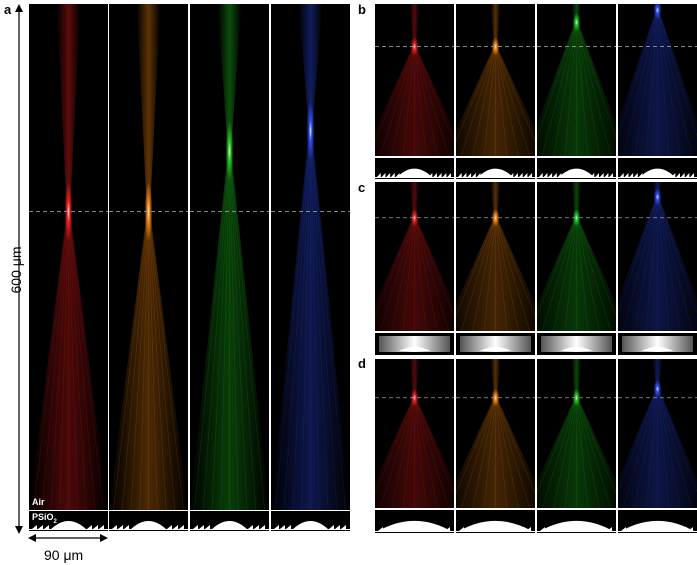  What do you see at coordinates (414, 80) in the screenshot?
I see `panel-b-red-beam-image` at bounding box center [414, 80].